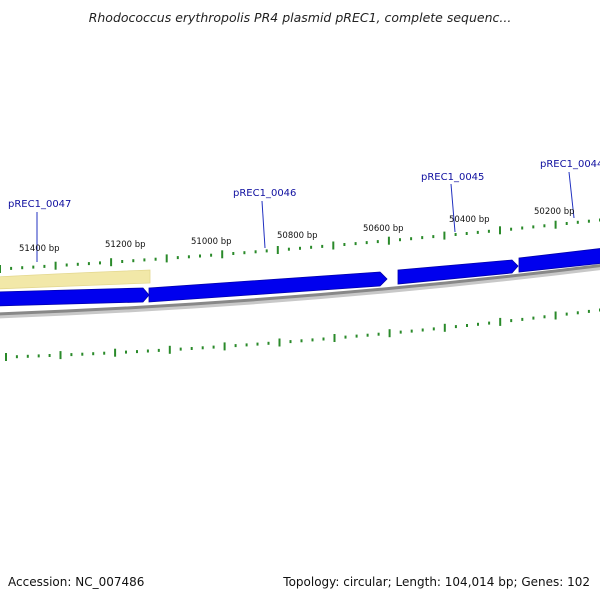 This screenshot has width=600, height=600. Describe the element at coordinates (297, 236) in the screenshot. I see `tick-label-50800: 50800 bp` at that location.